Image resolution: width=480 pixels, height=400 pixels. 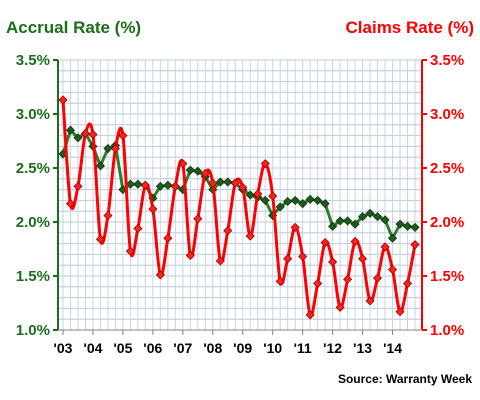 What do you see at coordinates (212, 348) in the screenshot?
I see `x-tick-label: '08` at bounding box center [212, 348].